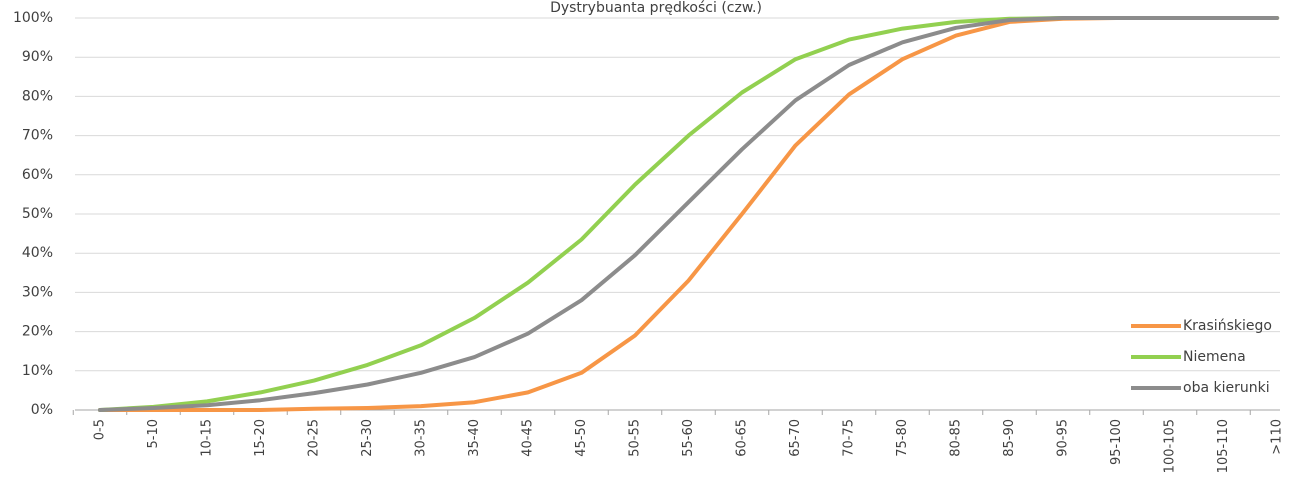  I want to click on x-tick-label: 30-35, so click(421, 438).